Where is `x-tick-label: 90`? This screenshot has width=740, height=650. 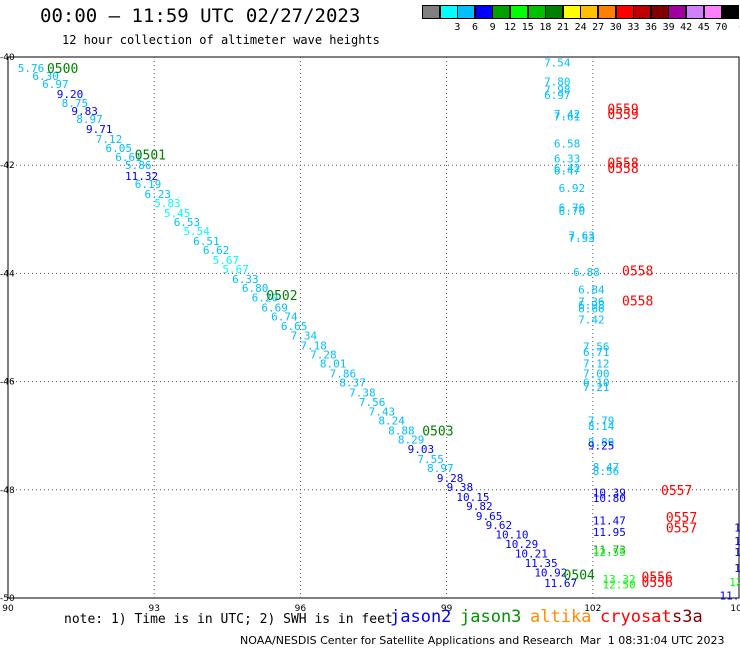
x-tick-label: 90 is located at coordinates (8, 609).